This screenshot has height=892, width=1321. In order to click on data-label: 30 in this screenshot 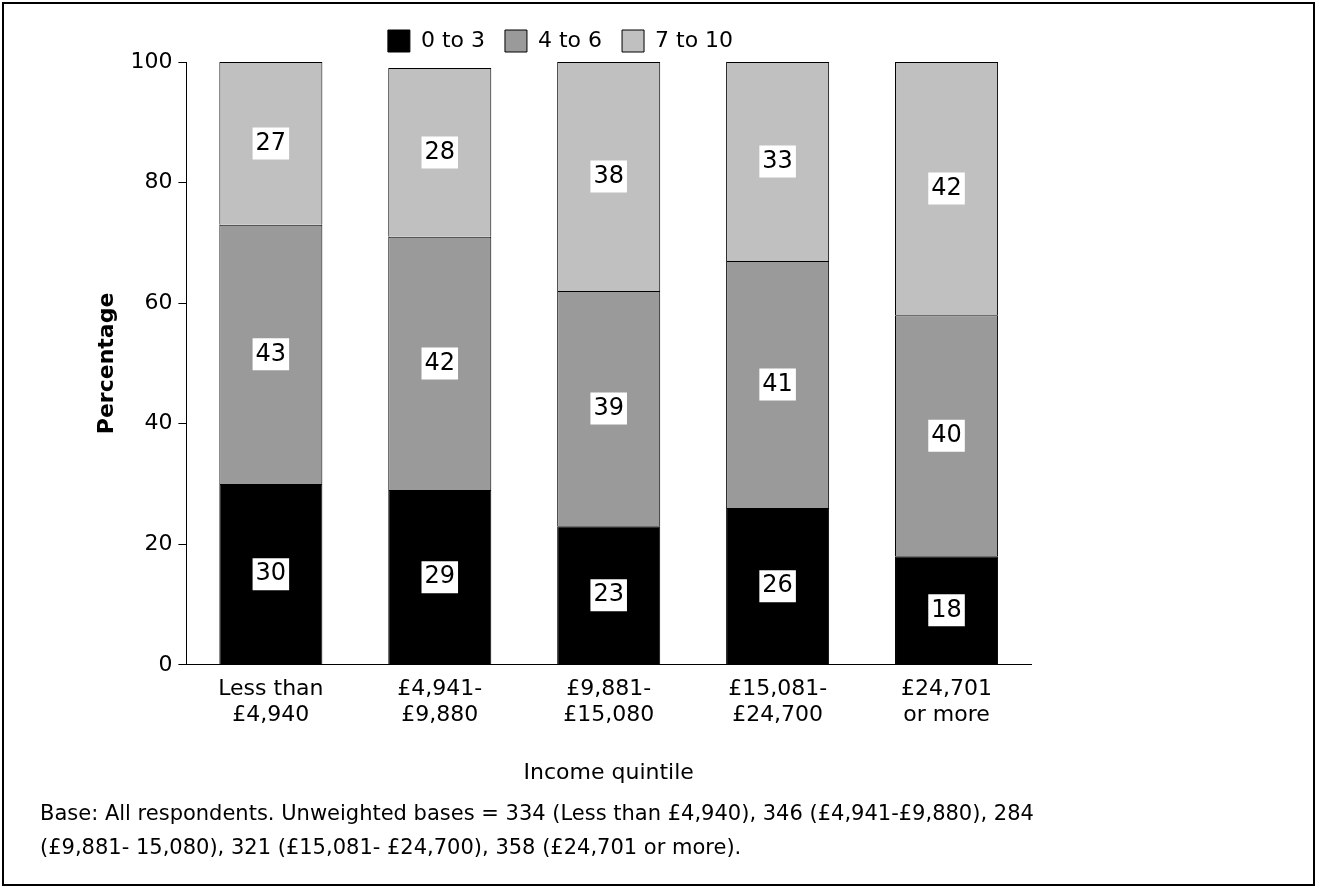, I will do `click(271, 572)`.